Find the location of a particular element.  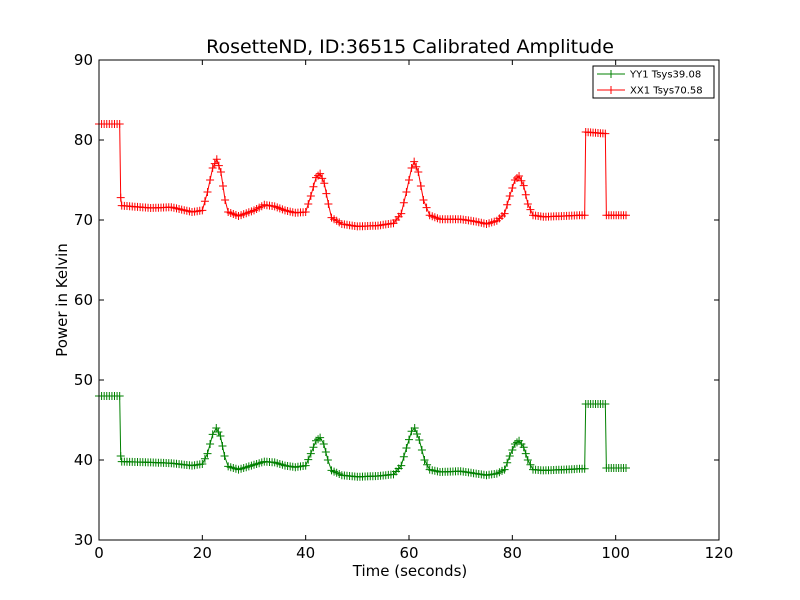

x-tick-label: 0 is located at coordinates (99, 553).